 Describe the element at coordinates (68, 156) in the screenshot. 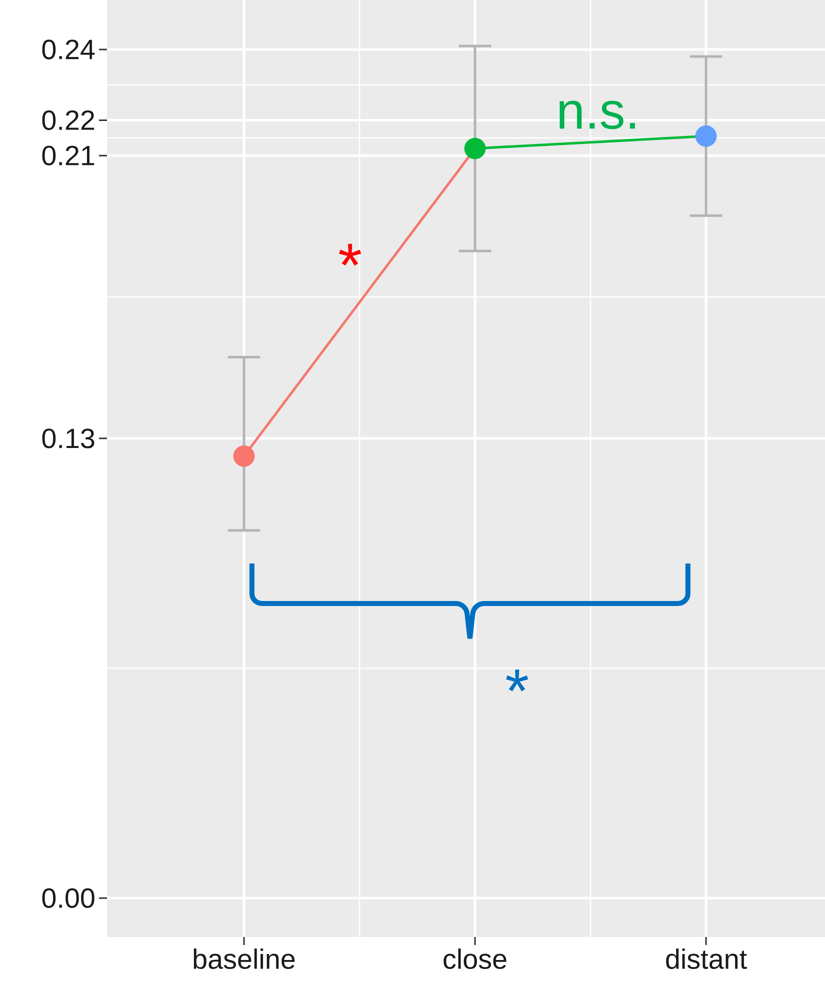

I see `y-tick-label: 0.21` at that location.